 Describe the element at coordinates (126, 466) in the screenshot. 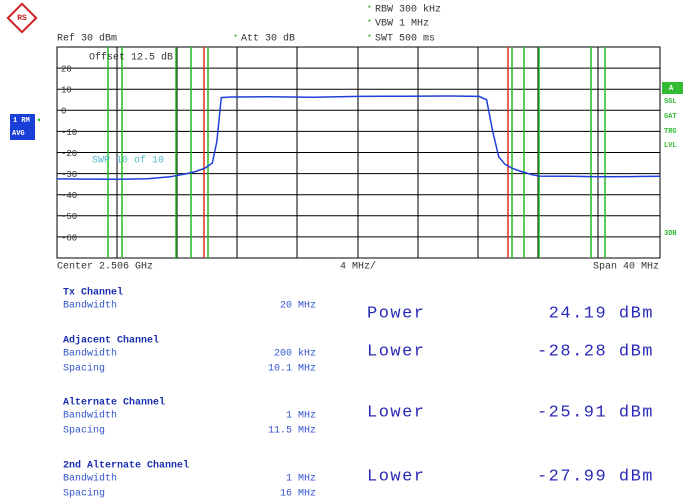

I see `channel-title: 2nd Alternate Channel` at that location.